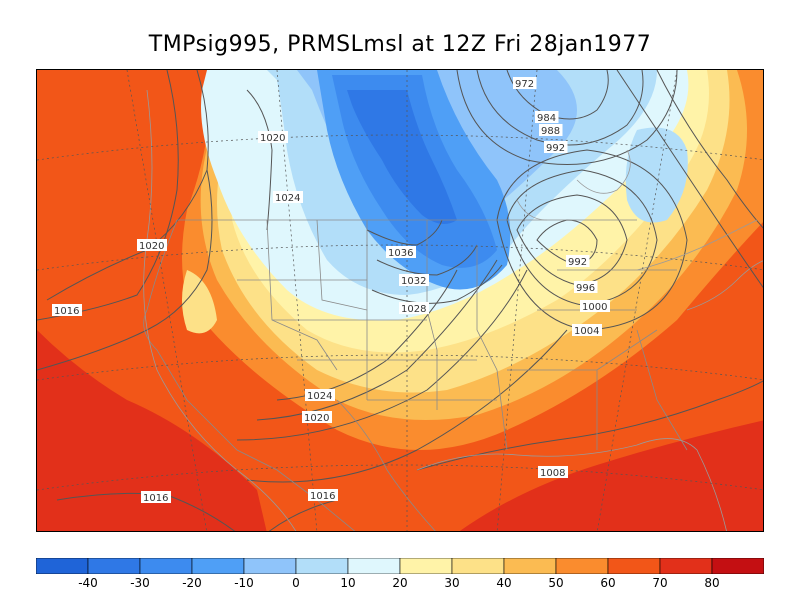 The height and width of the screenshot is (600, 800). What do you see at coordinates (199, 302) in the screenshot?
I see `temp-warm-patch-west` at bounding box center [199, 302].